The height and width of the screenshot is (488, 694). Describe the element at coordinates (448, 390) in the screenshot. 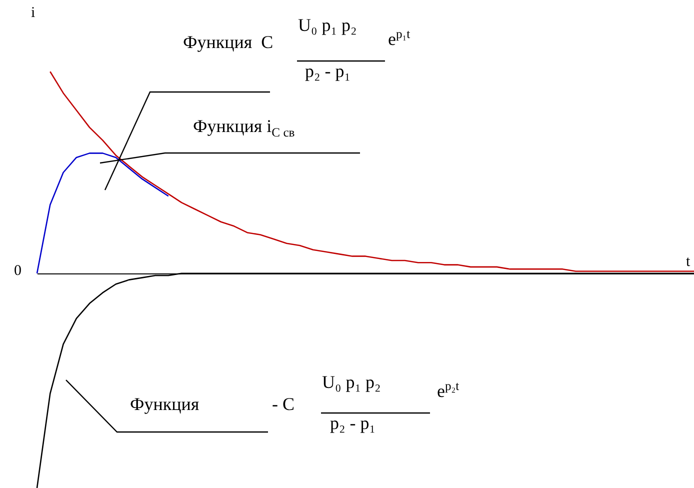

I see `annotation: e$^{p₂t}$` at that location.